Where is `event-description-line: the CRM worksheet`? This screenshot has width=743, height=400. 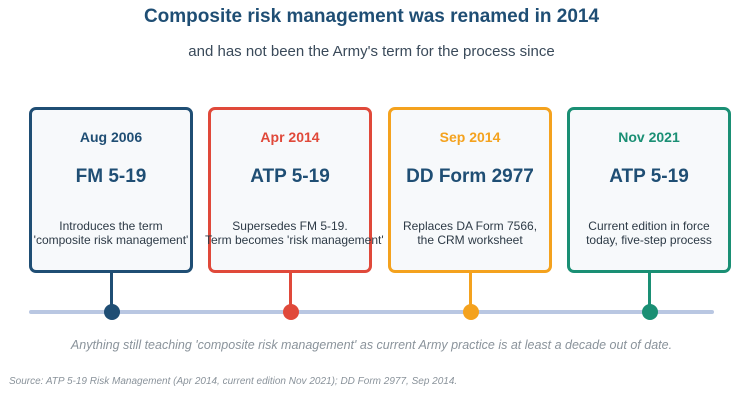
event-description-line: the CRM worksheet is located at coordinates (470, 240).